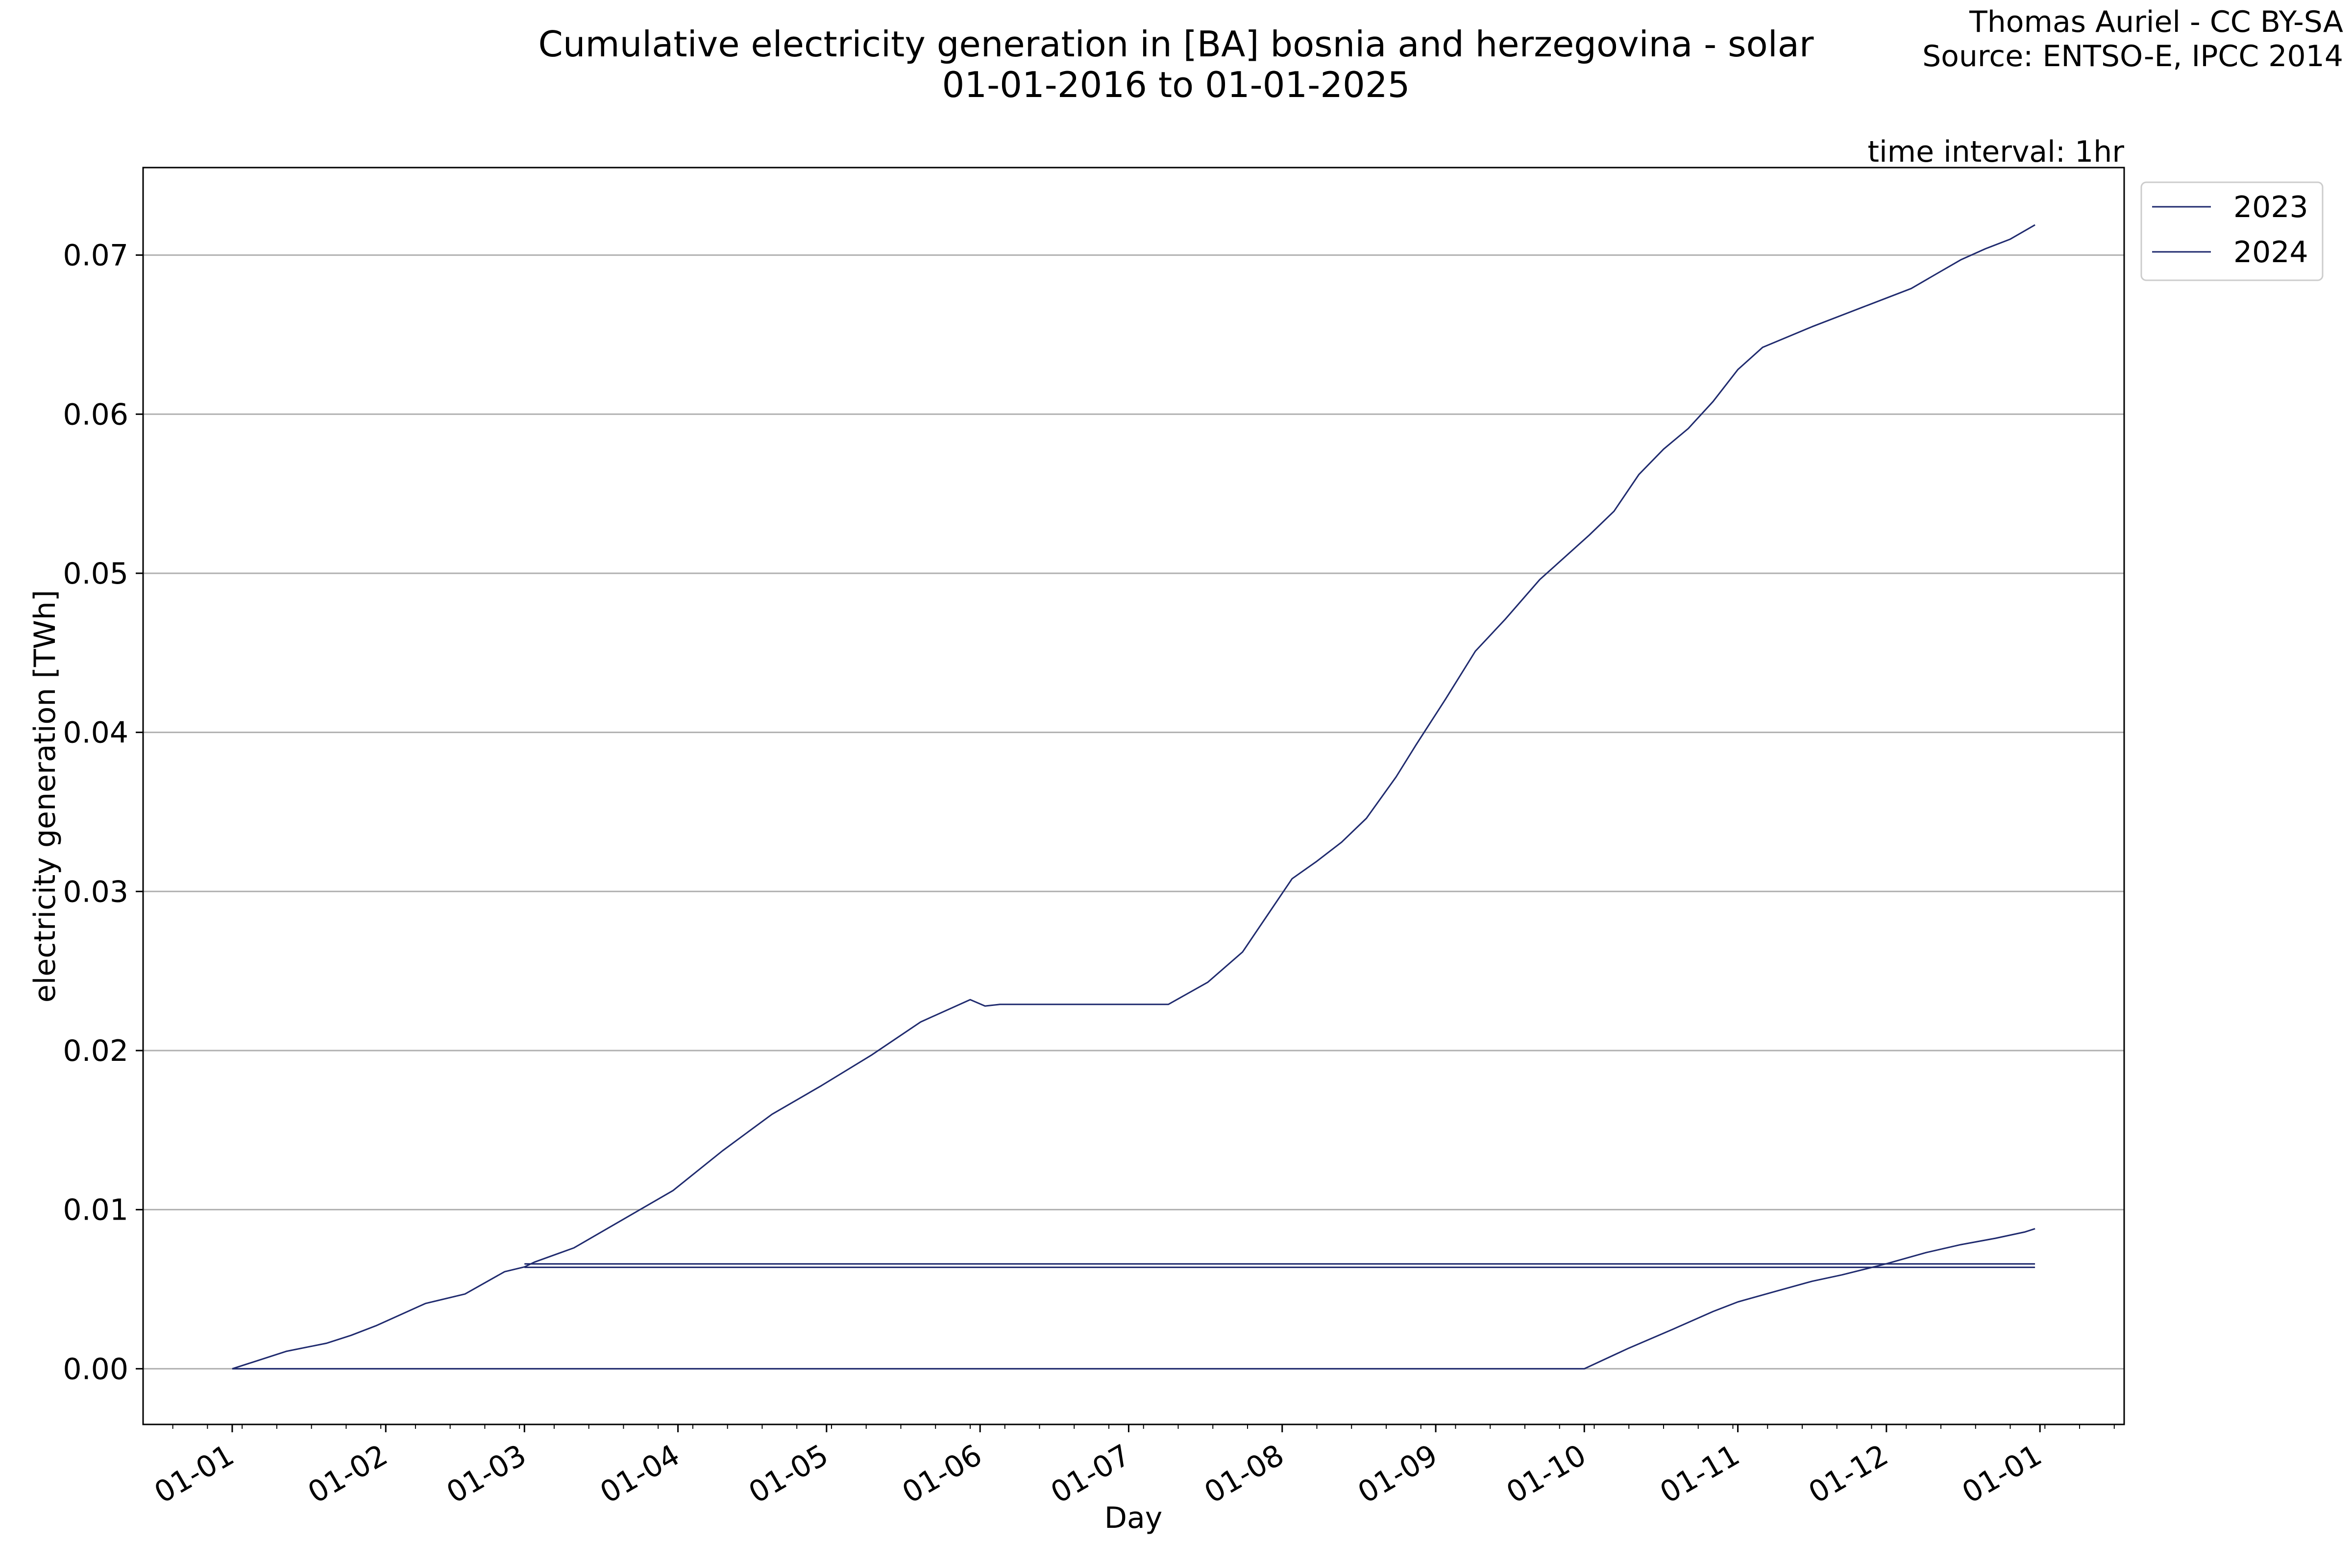 This screenshot has height=1568, width=2352. What do you see at coordinates (2270, 207) in the screenshot?
I see `legend-label: 2023` at bounding box center [2270, 207].